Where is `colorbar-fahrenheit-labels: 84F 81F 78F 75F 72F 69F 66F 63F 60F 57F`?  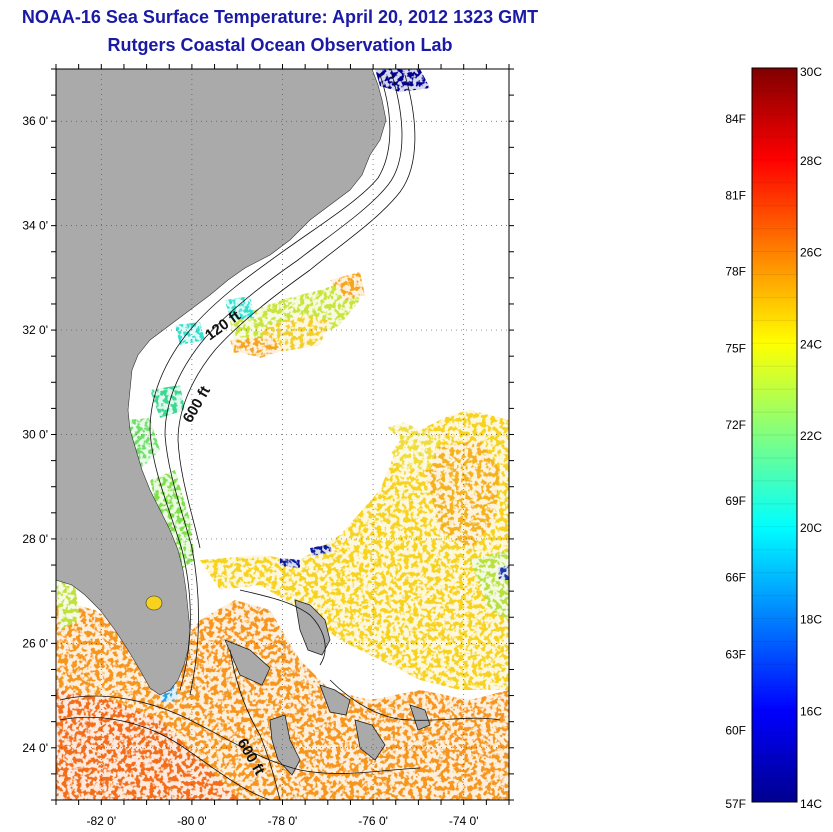 colorbar-fahrenheit-labels: 84F 81F 78F 75F 72F 69F 66F 63F 60F 57F is located at coordinates (735, 461).